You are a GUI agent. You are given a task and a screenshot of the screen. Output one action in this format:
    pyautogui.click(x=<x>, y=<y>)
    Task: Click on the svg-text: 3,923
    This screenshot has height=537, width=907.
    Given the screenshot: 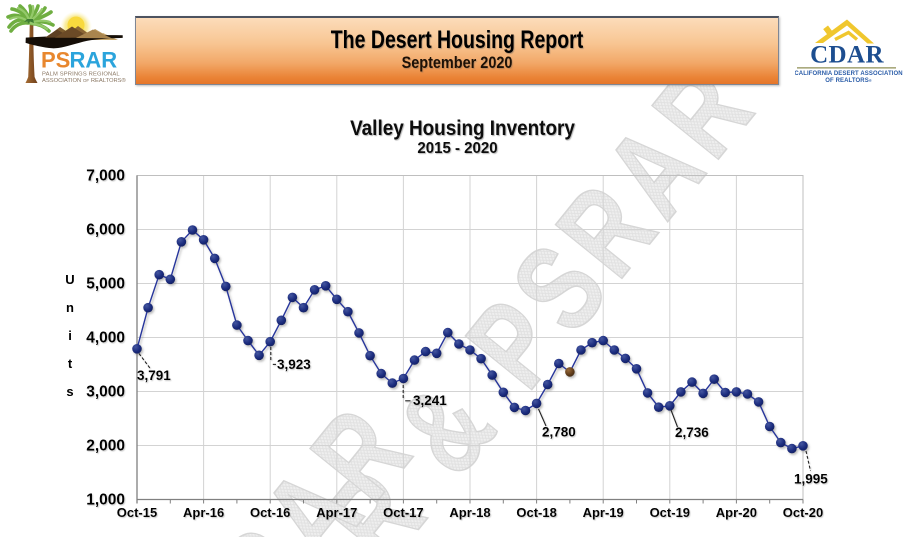 What is the action you would take?
    pyautogui.click(x=294, y=364)
    